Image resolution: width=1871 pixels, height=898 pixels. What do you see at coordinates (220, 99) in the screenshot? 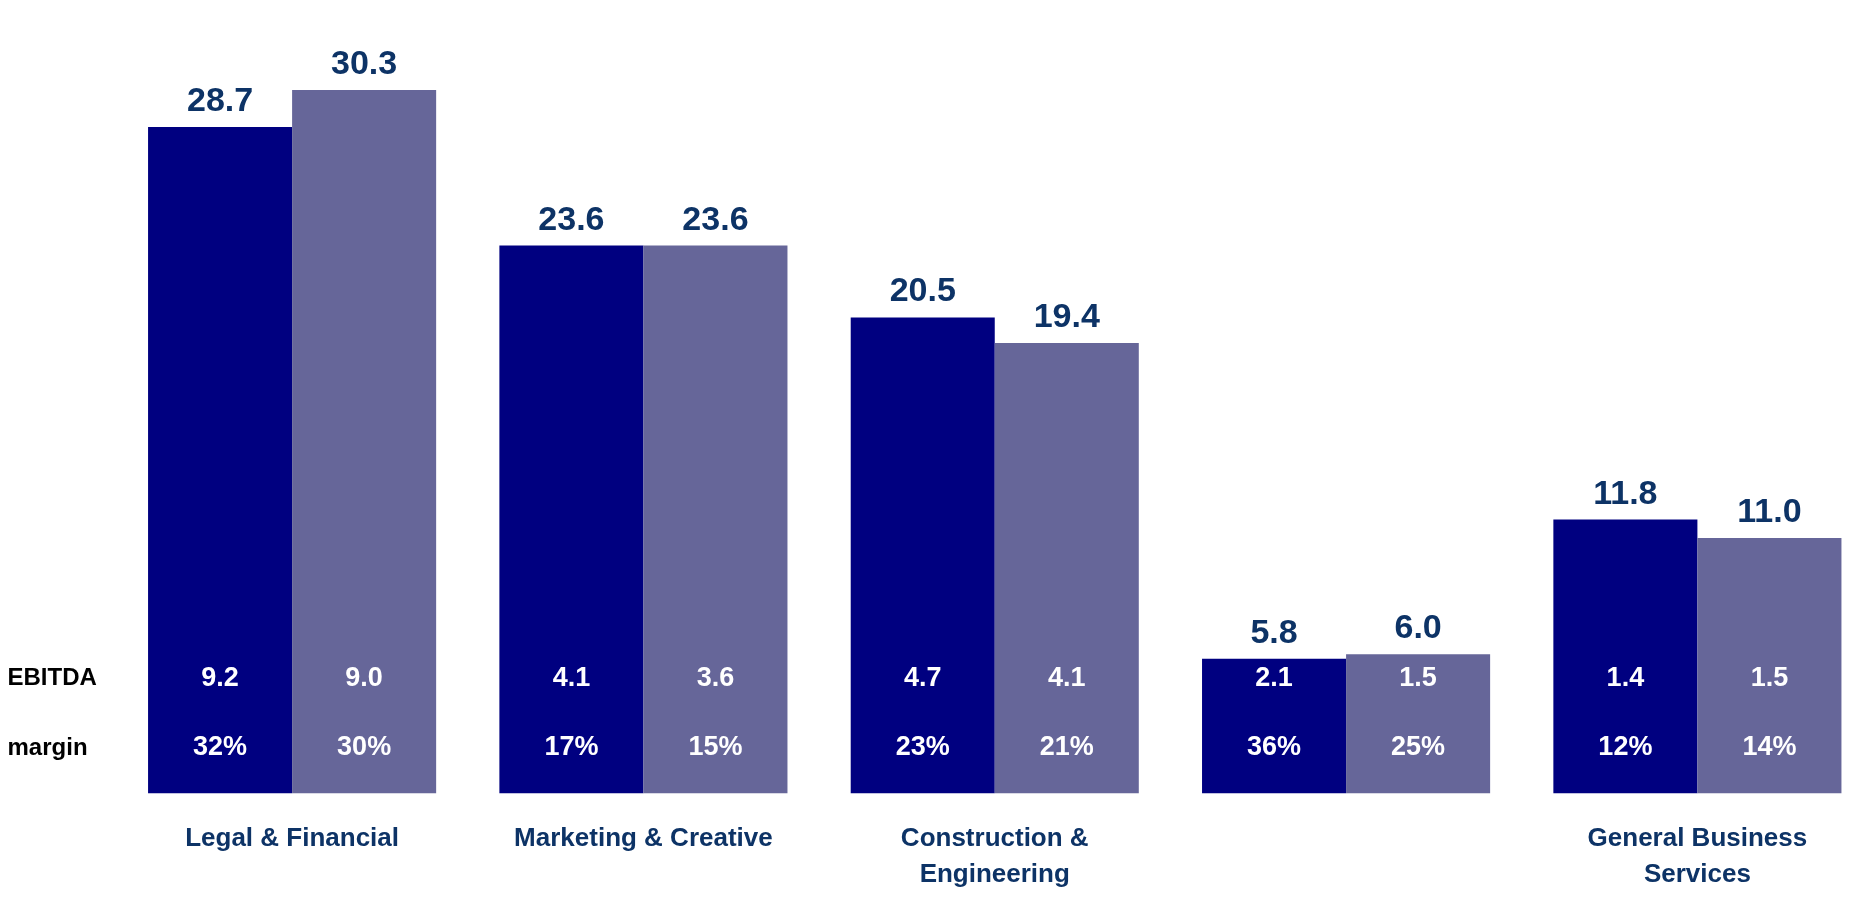
I see `data-label: 28.7` at bounding box center [220, 99].